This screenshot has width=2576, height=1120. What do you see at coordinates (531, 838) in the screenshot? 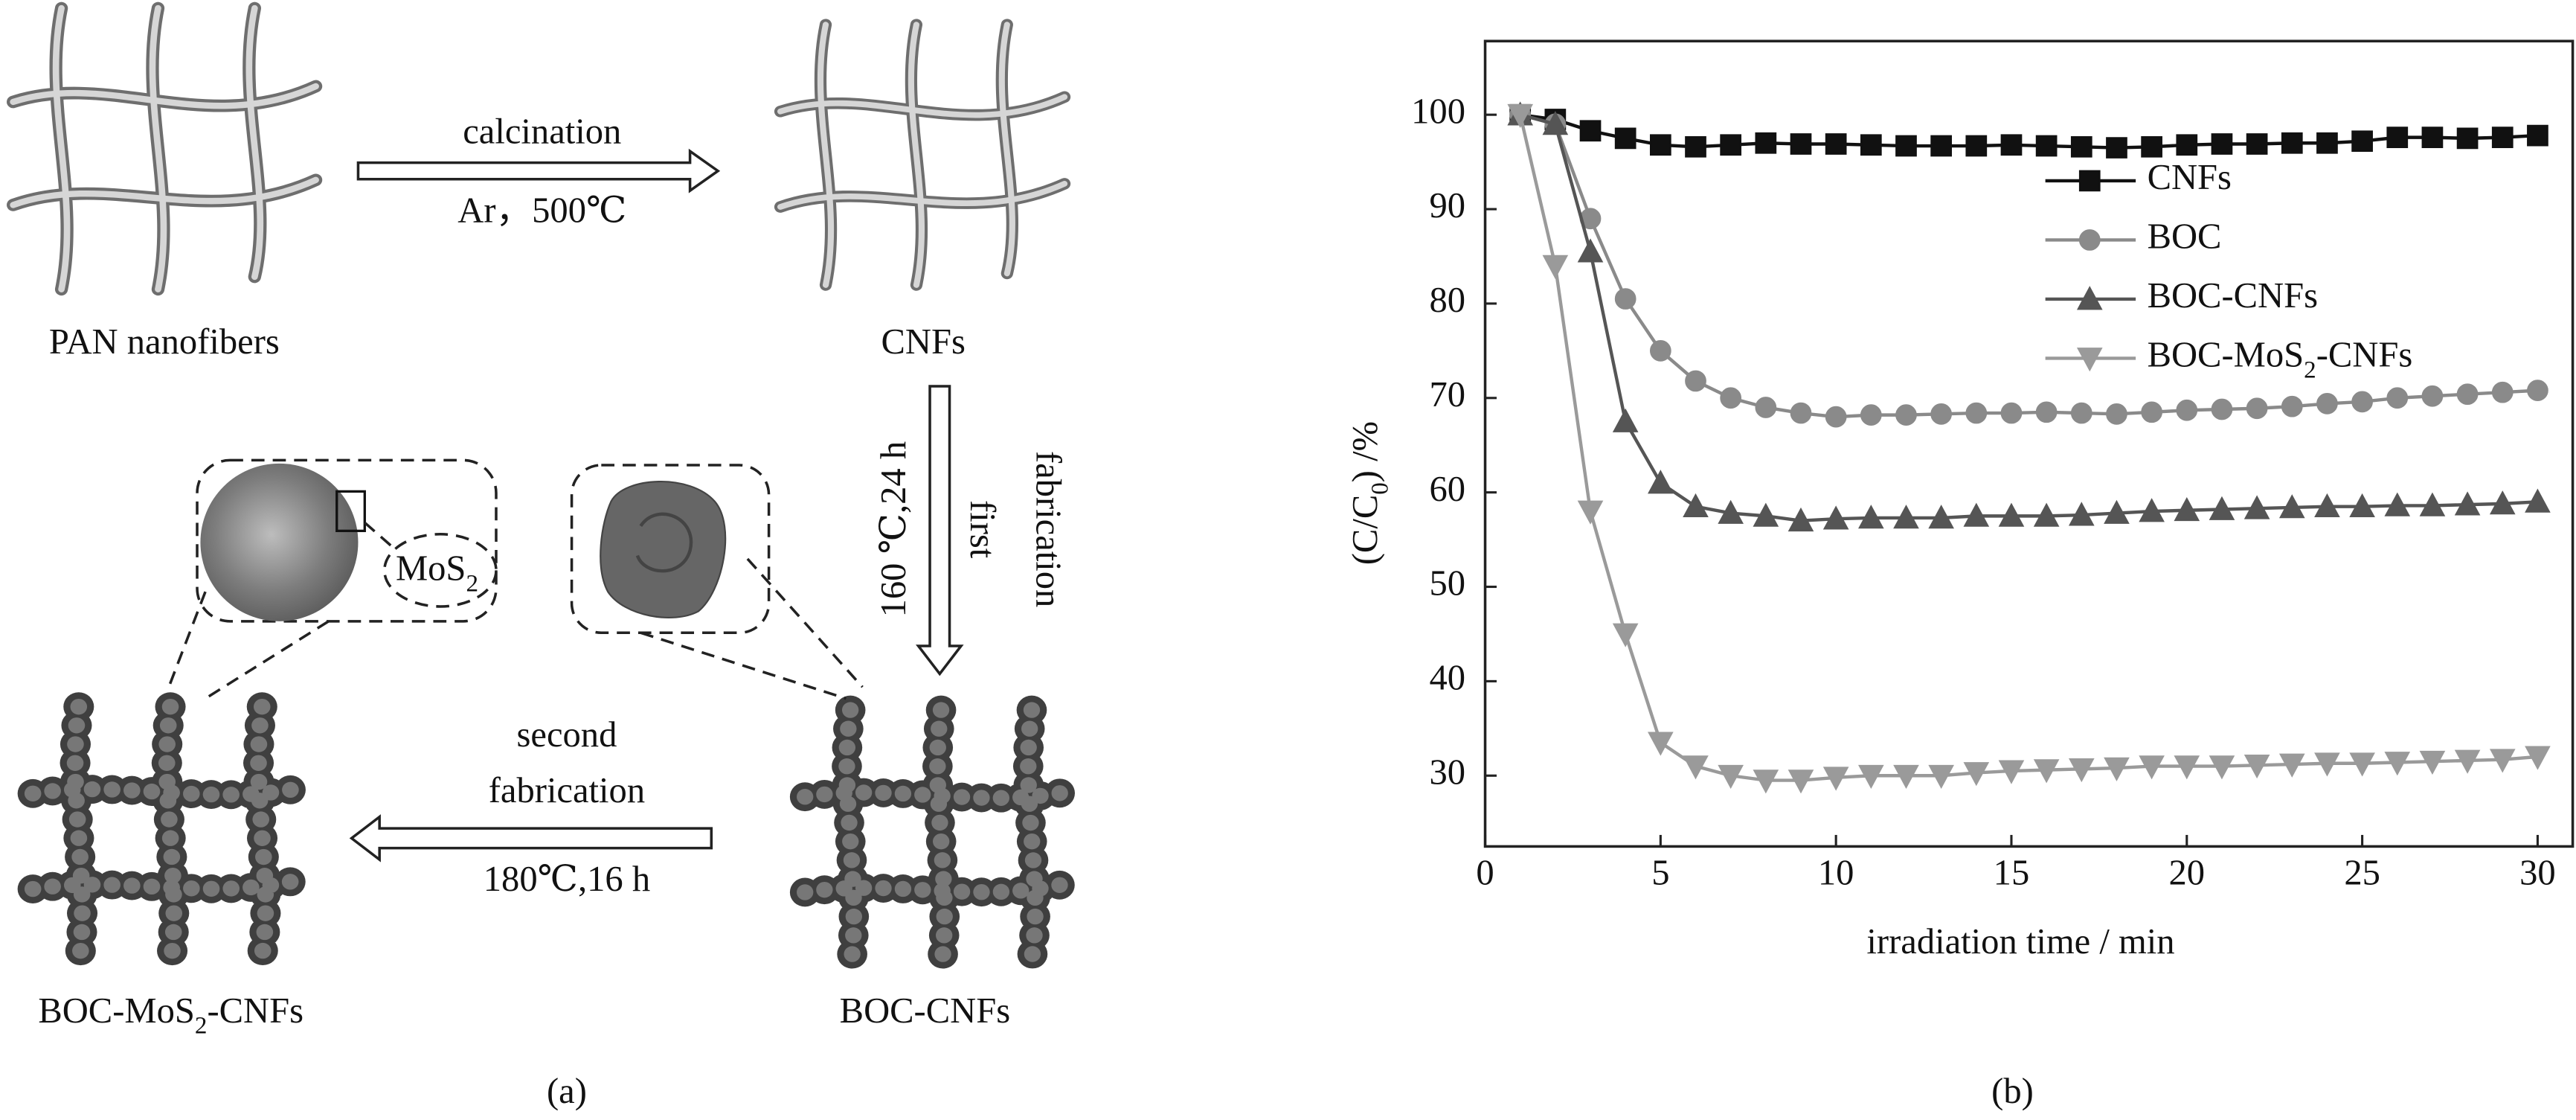
I see `arrow-left` at bounding box center [531, 838].